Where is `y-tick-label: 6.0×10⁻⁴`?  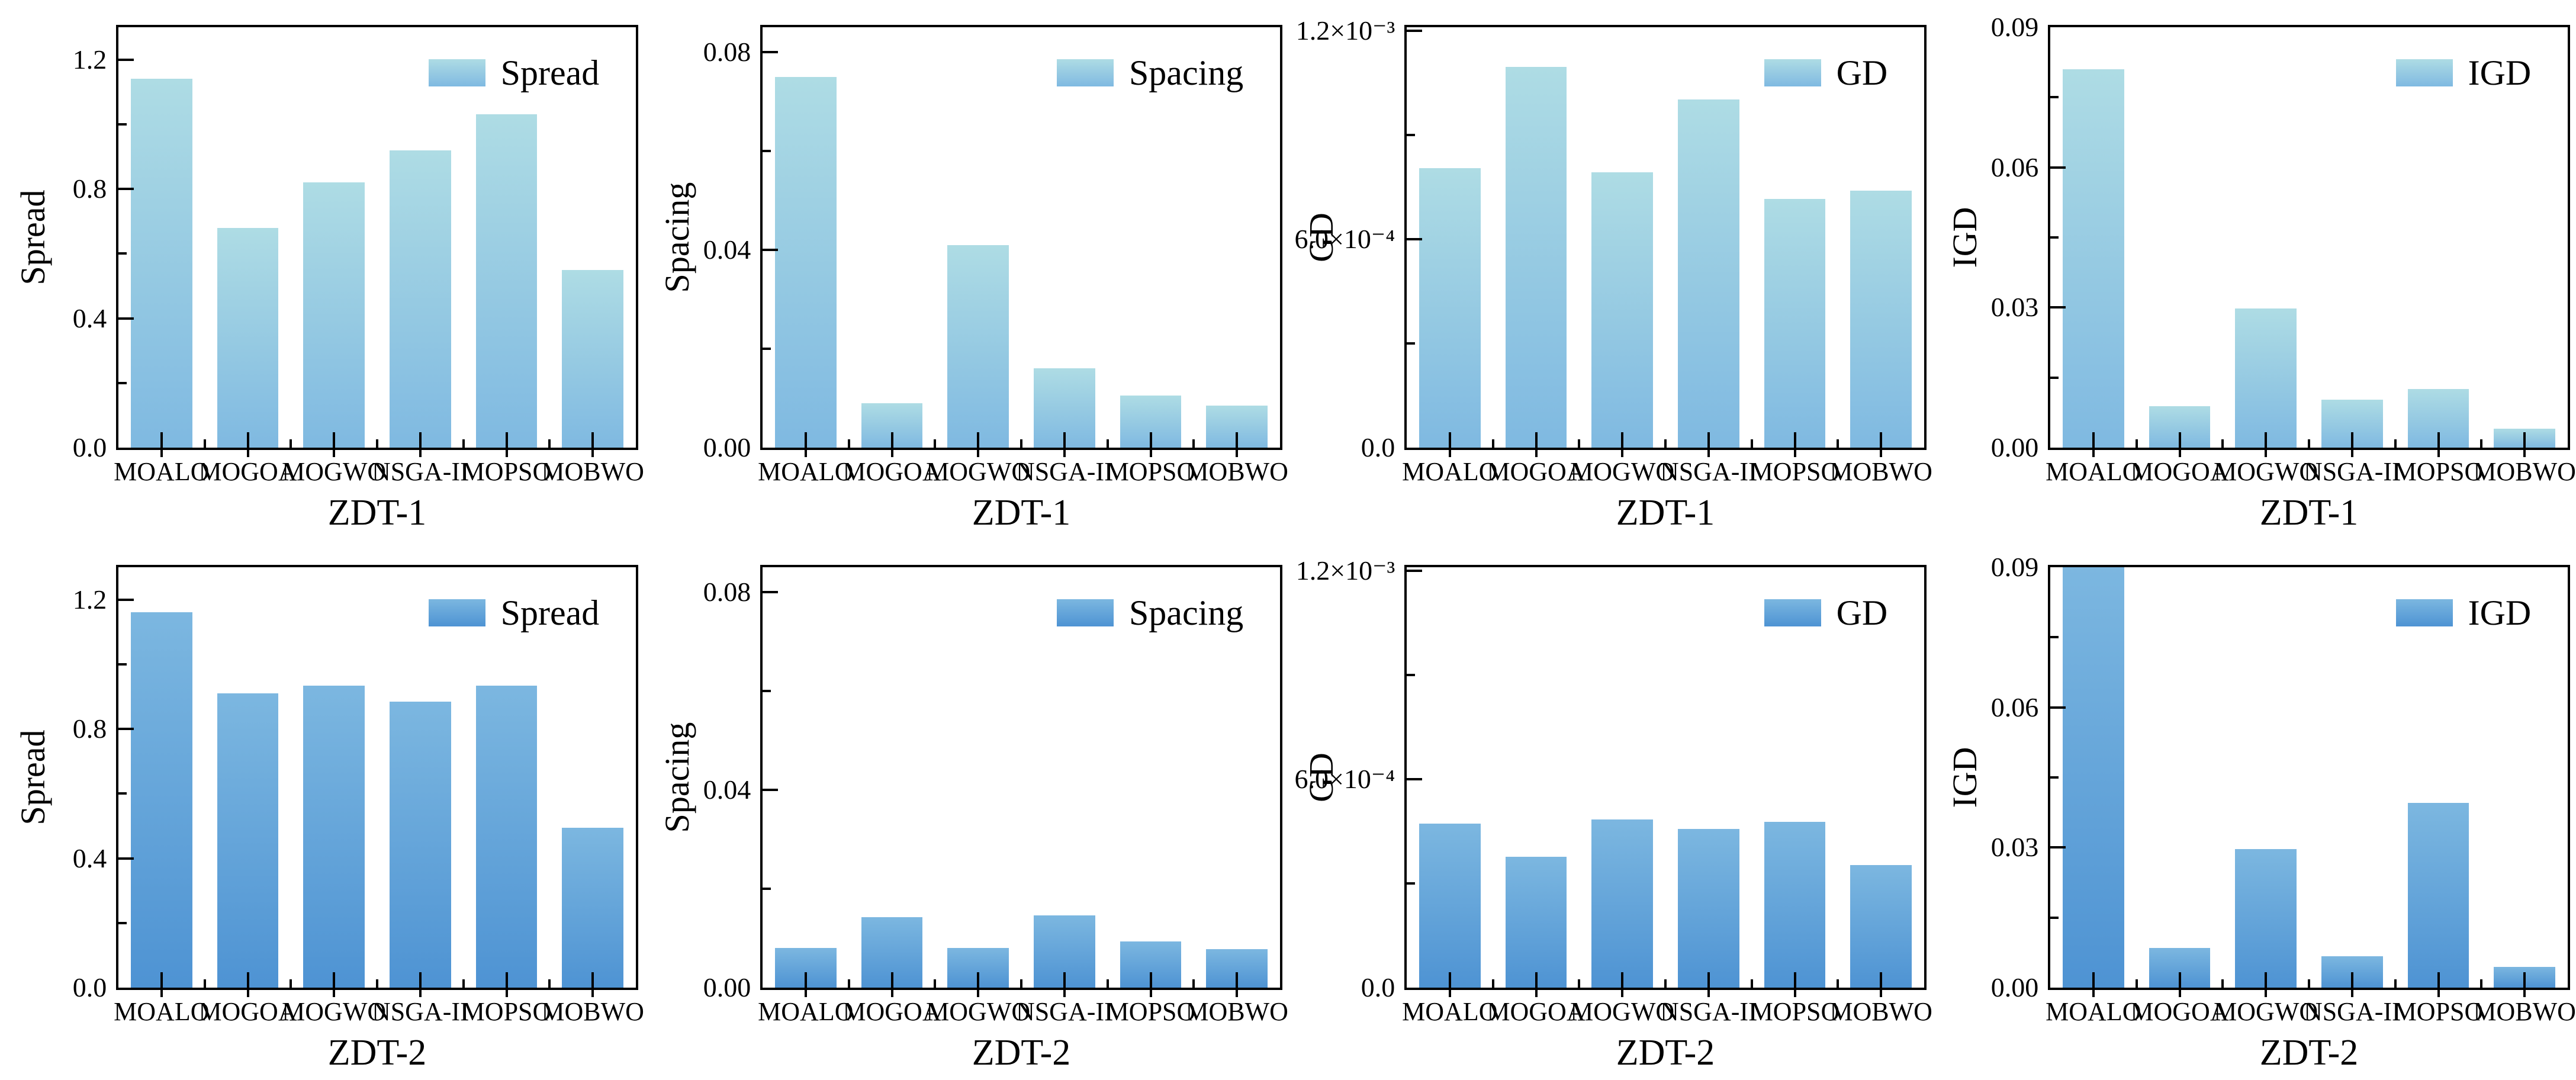 y-tick-label: 6.0×10⁻⁴ is located at coordinates (1344, 238).